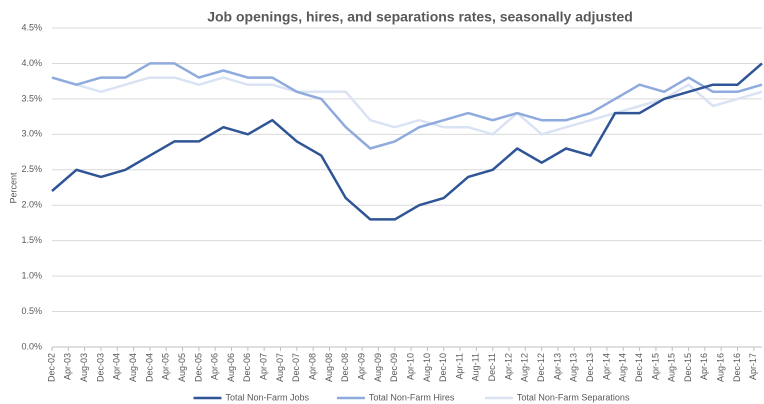 This screenshot has width=764, height=404. What do you see at coordinates (31, 63) in the screenshot?
I see `y-tick-label: 4.0%` at bounding box center [31, 63].